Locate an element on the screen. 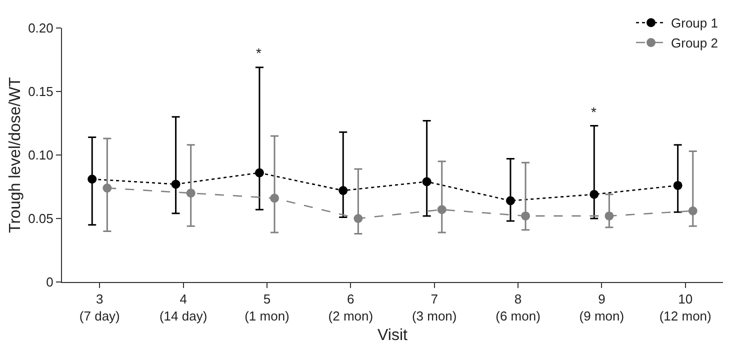 The width and height of the screenshot is (733, 354). x-tick-label: 3 (7 day) is located at coordinates (99, 308).